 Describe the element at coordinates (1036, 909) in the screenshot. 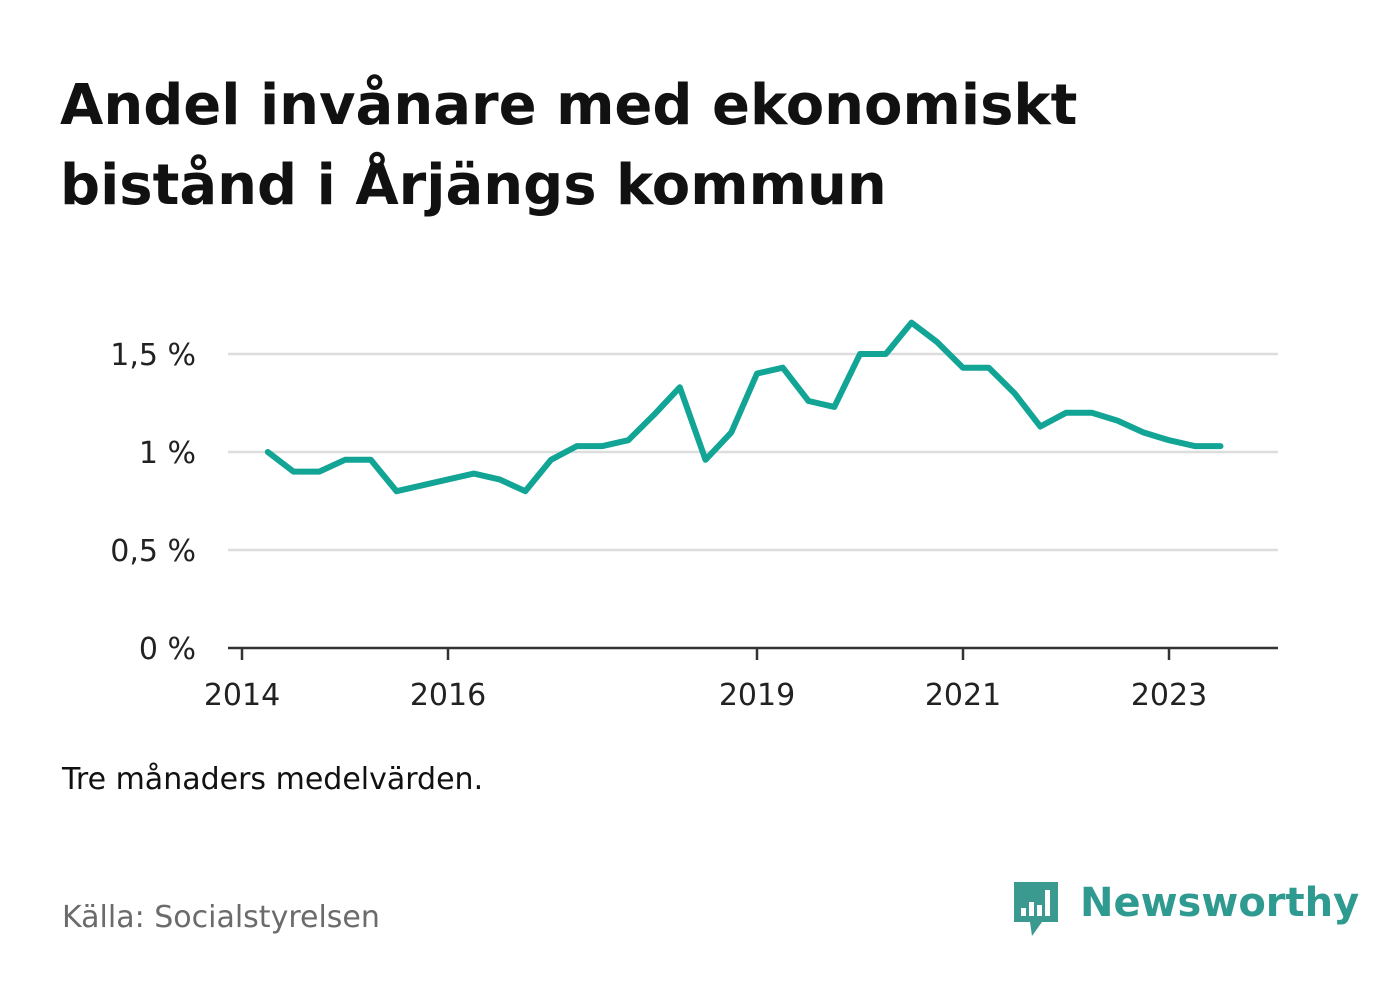

I see `newsworthy-logo-icon` at that location.